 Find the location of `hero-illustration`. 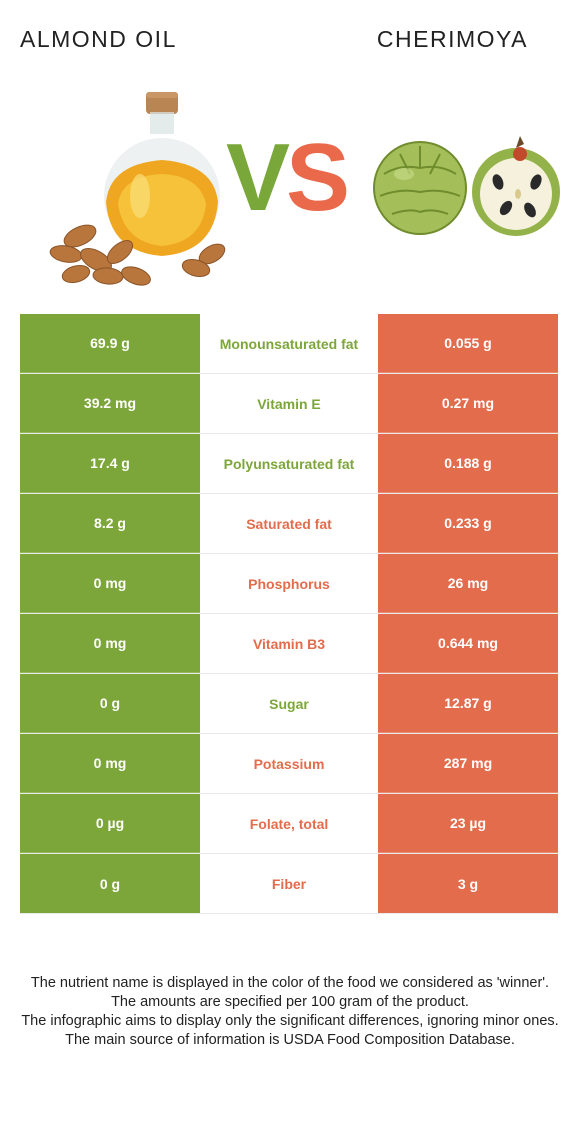

hero-illustration is located at coordinates (304, 189).